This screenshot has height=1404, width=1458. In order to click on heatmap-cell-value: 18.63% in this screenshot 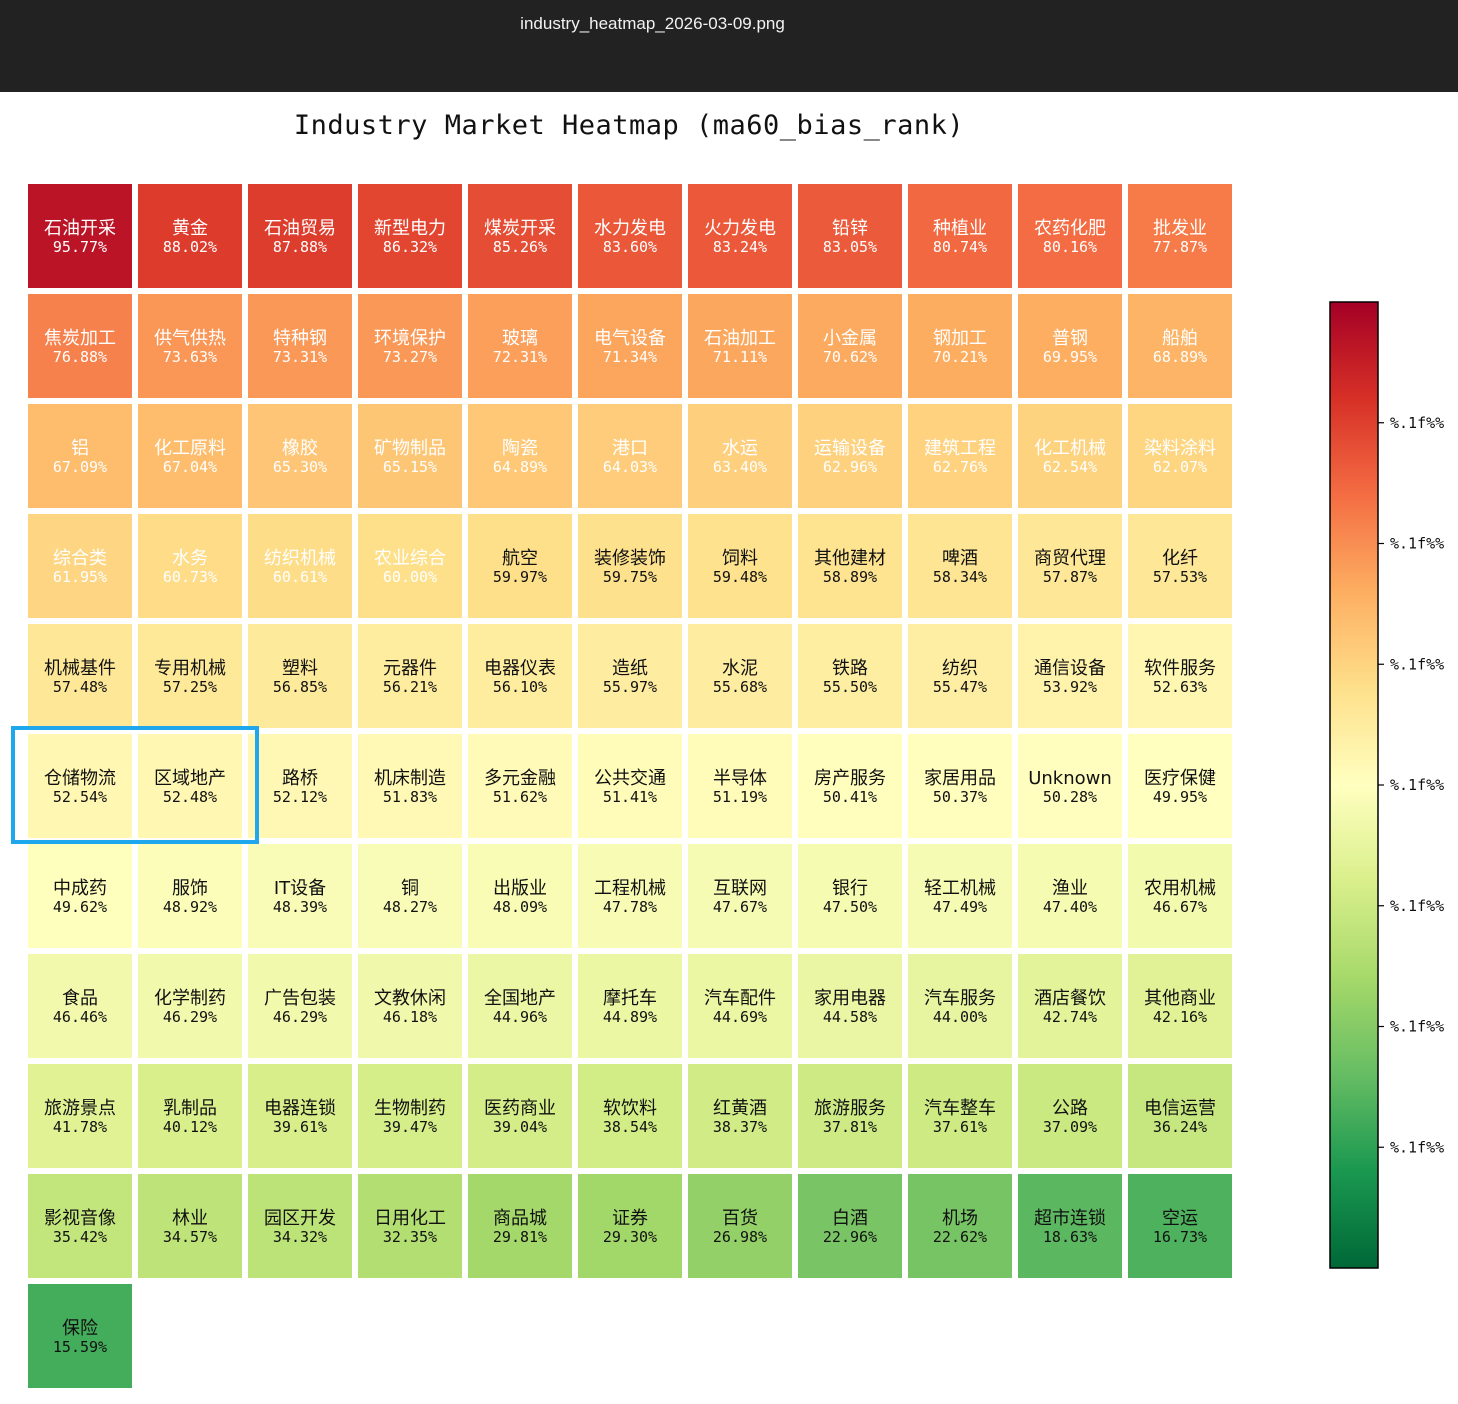, I will do `click(1070, 1237)`.